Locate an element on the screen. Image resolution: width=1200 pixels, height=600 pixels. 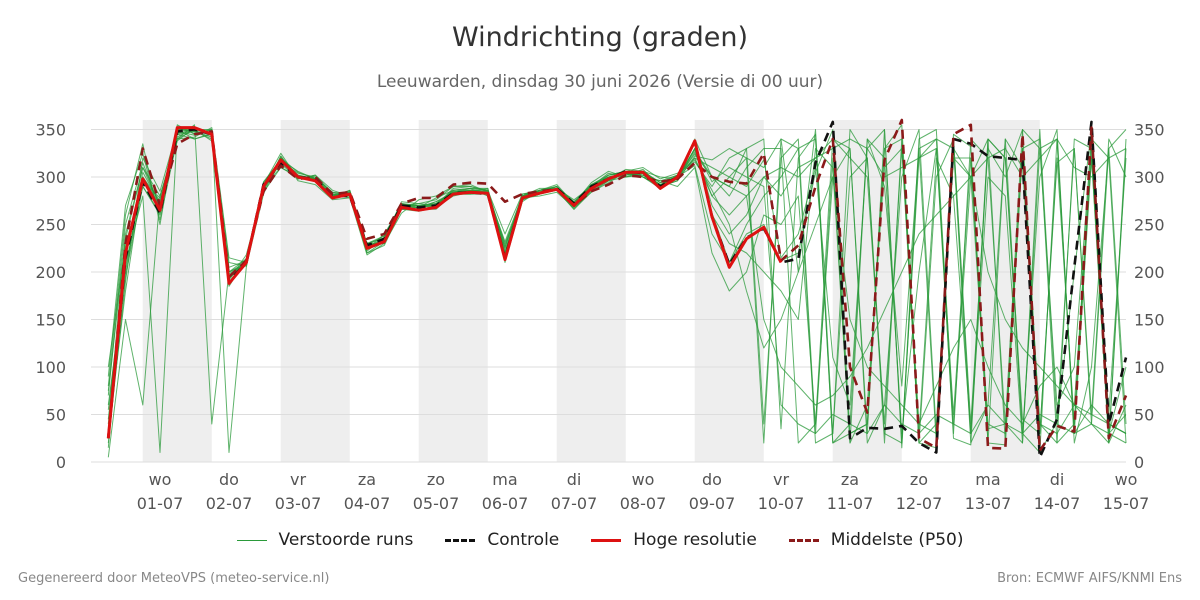
x-tick-day-9: vr is located at coordinates (781, 479).